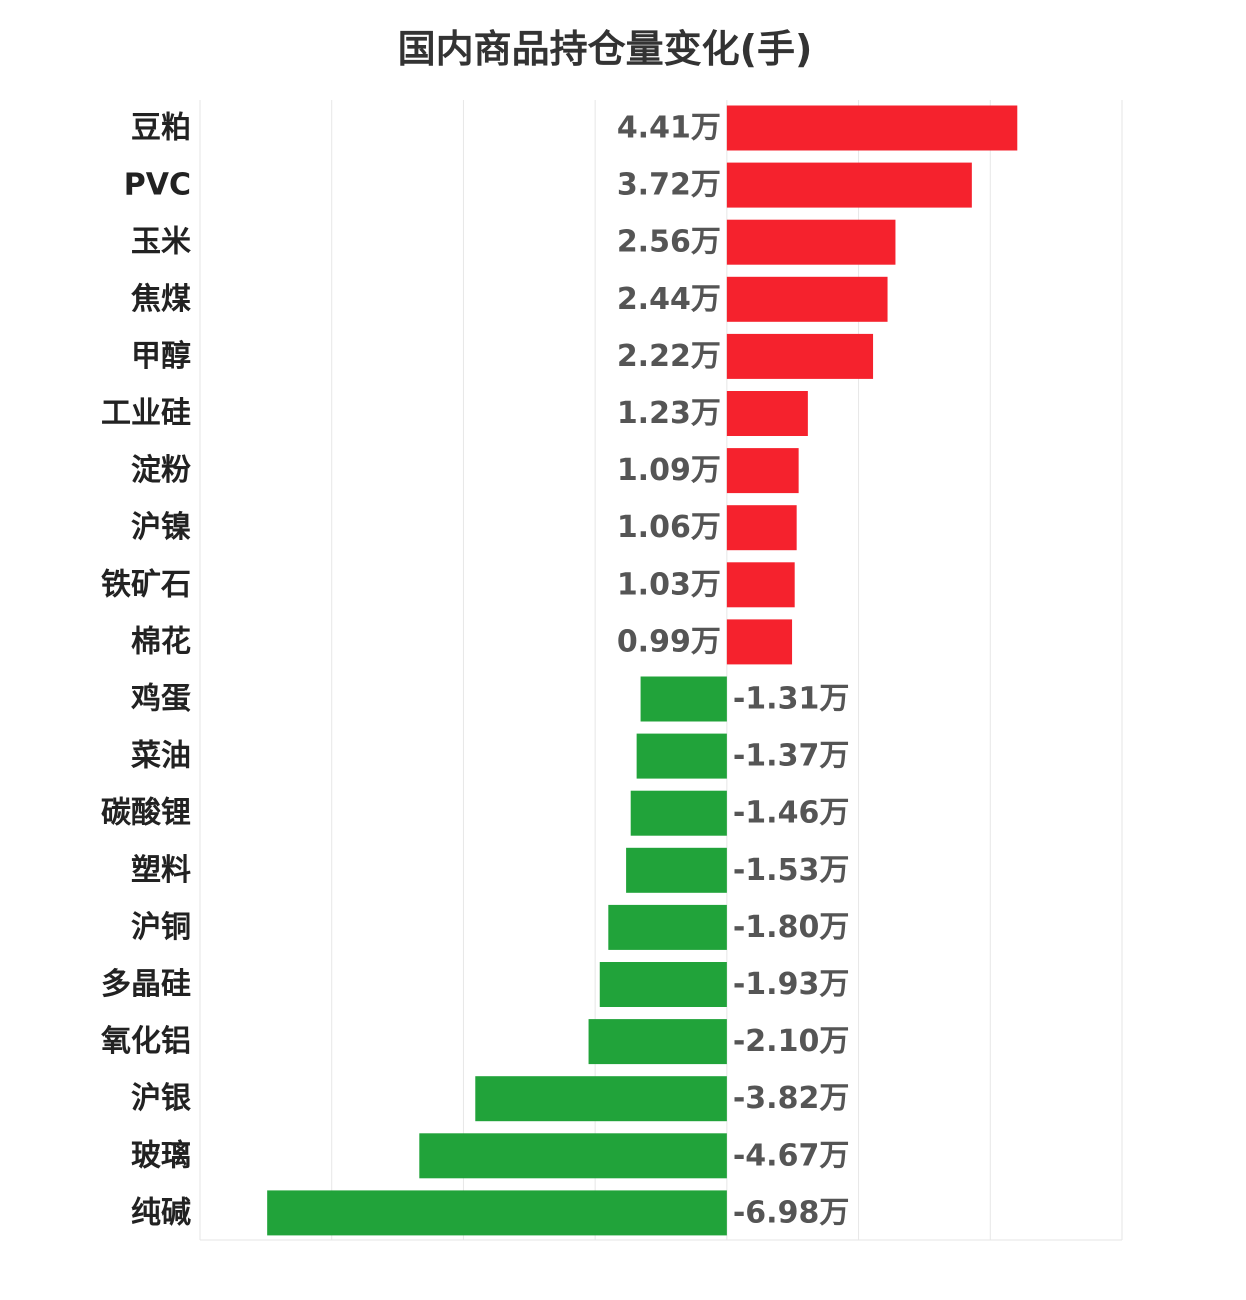  I want to click on category-label: 菜油, so click(161, 756).